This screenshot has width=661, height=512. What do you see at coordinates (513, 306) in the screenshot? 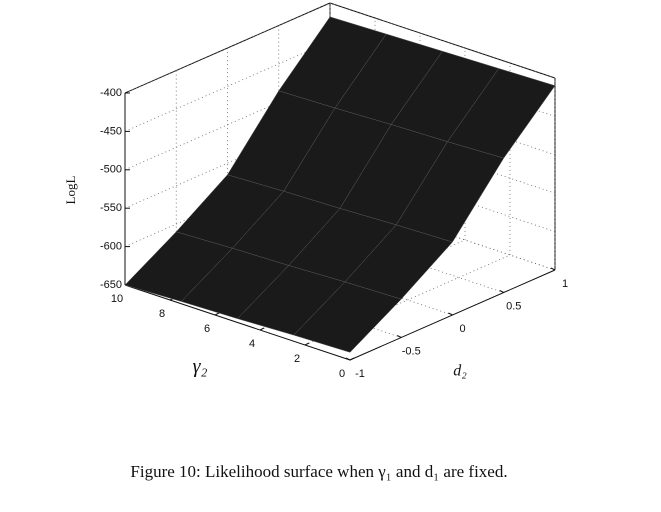
I see `x-tick-label: 0.5` at bounding box center [513, 306].